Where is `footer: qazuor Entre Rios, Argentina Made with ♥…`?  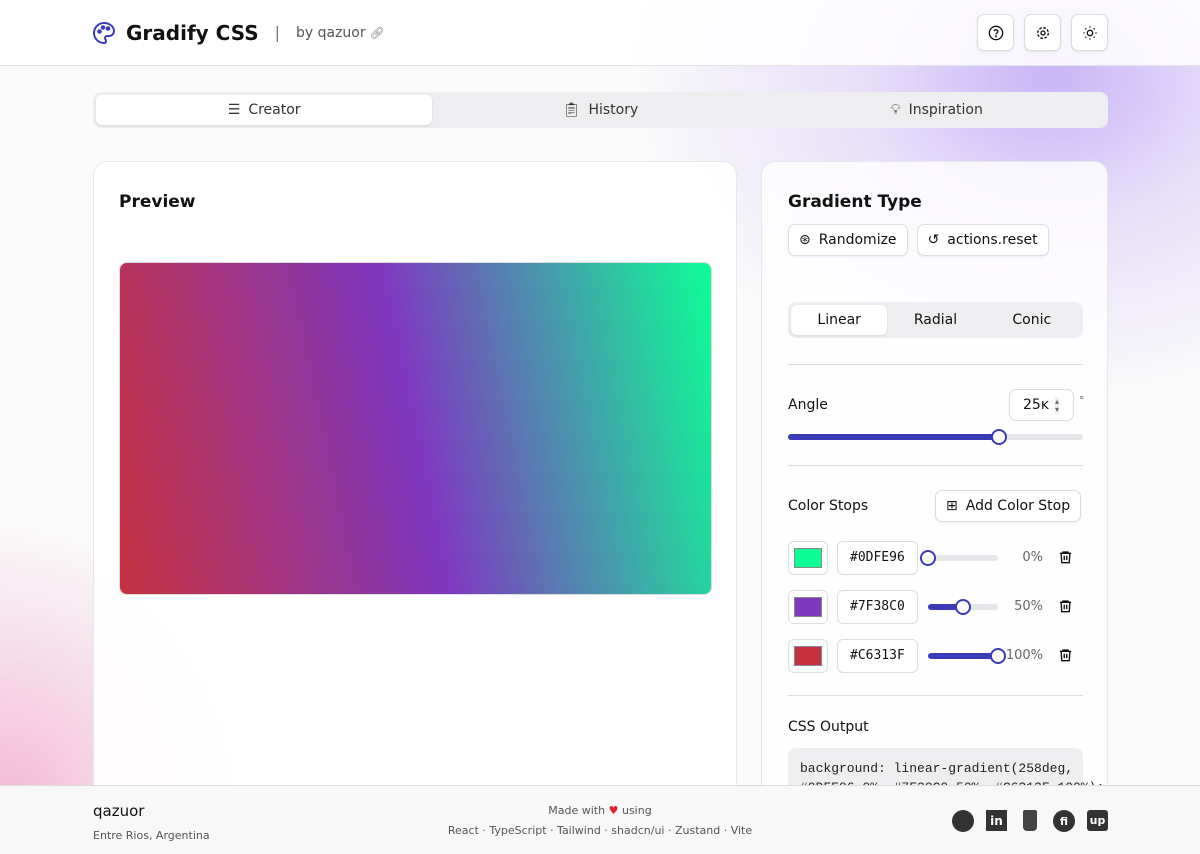
footer: qazuor Entre Rios, Argentina Made with ♥… is located at coordinates (600, 819).